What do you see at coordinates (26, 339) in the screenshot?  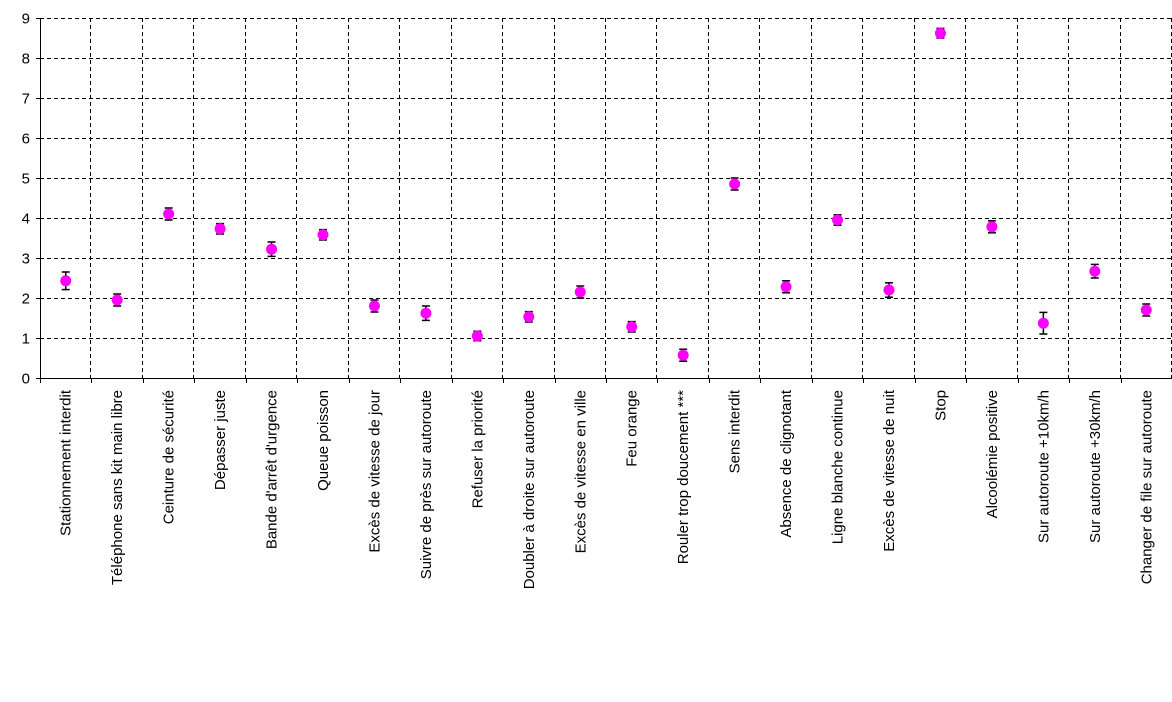 I see `y-tick-label: 1` at bounding box center [26, 339].